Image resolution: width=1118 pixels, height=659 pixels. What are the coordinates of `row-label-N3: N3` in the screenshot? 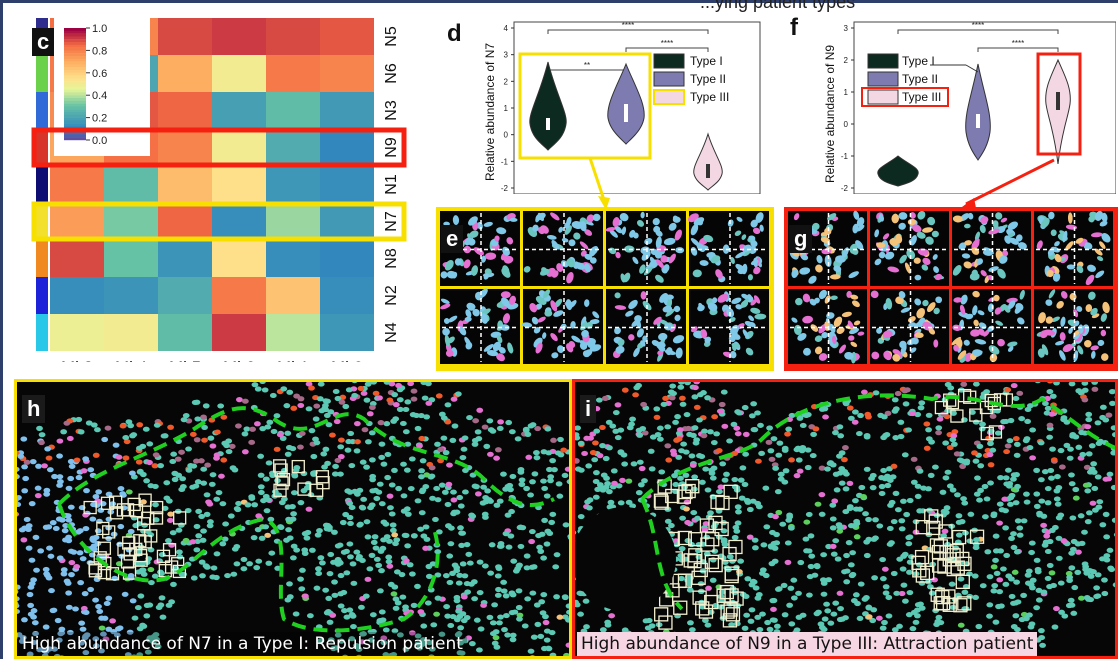 It's located at (391, 110).